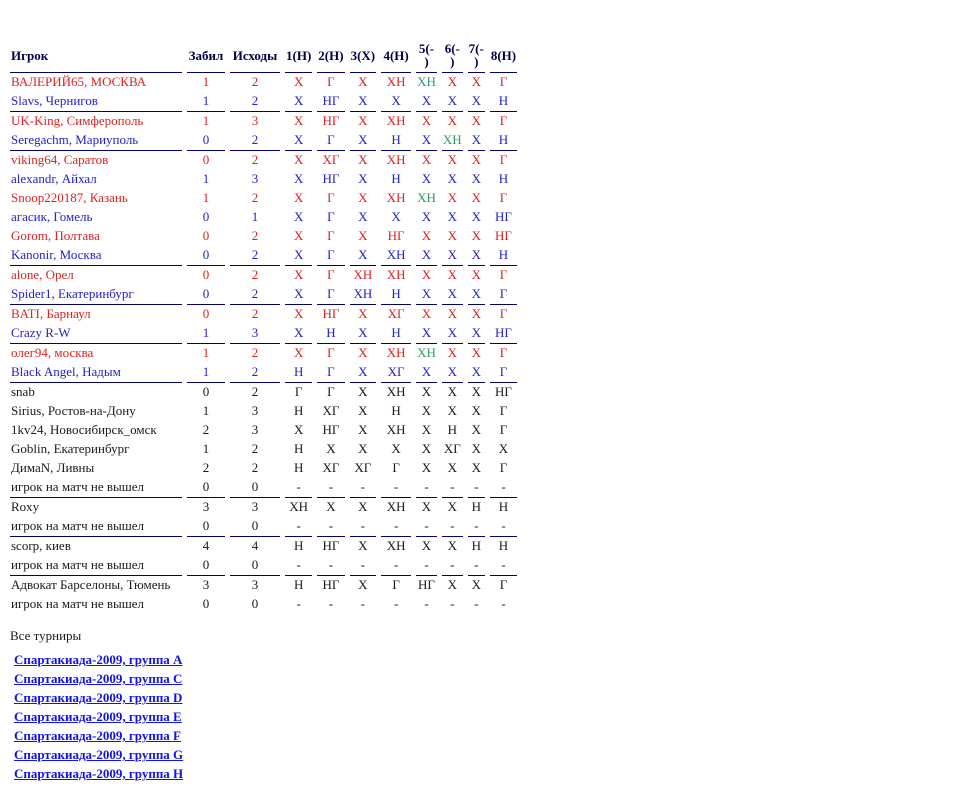 The height and width of the screenshot is (795, 962). What do you see at coordinates (98, 659) in the screenshot?
I see `tournament-link-0: Спартакиада-2009, группа A` at bounding box center [98, 659].